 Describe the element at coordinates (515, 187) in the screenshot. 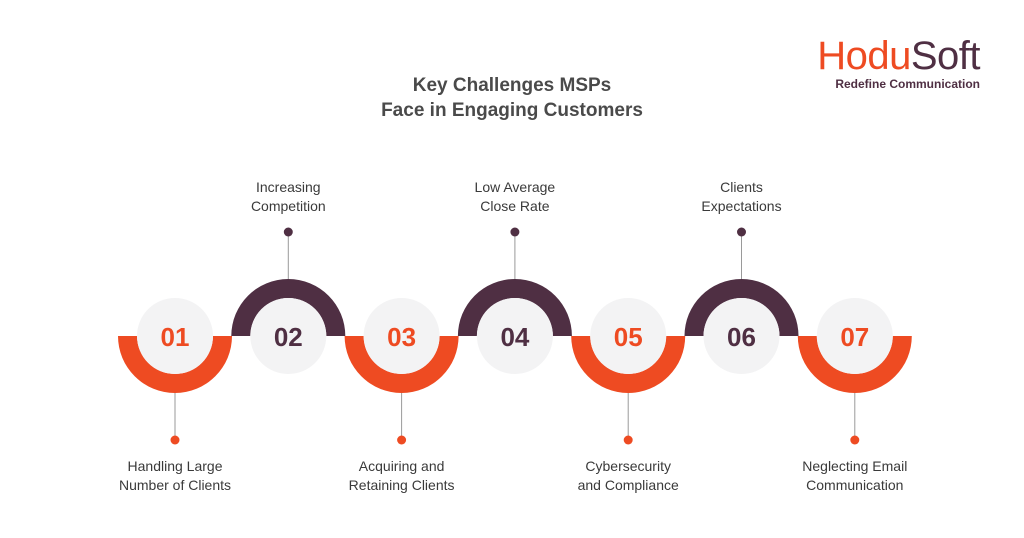

I see `step-label-line-1: Low Average` at that location.